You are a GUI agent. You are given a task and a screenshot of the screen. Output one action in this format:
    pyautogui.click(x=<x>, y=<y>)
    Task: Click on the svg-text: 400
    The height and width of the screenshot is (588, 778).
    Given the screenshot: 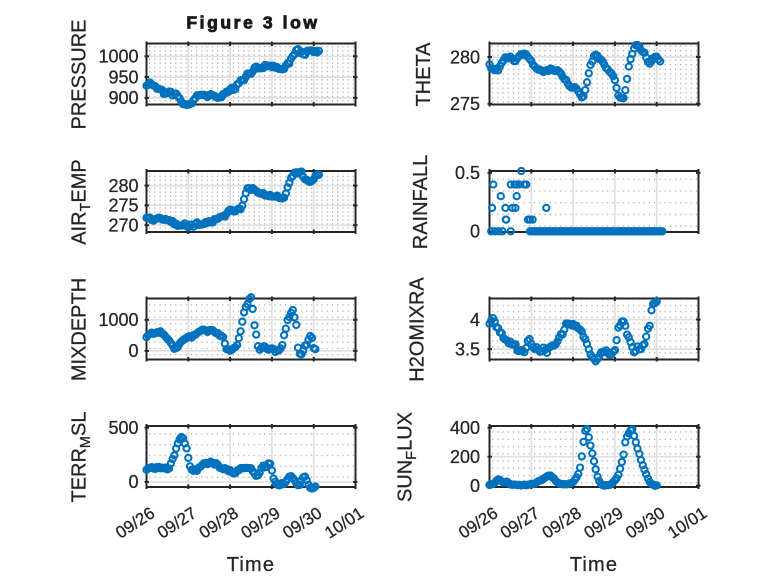 What is the action you would take?
    pyautogui.click(x=465, y=428)
    